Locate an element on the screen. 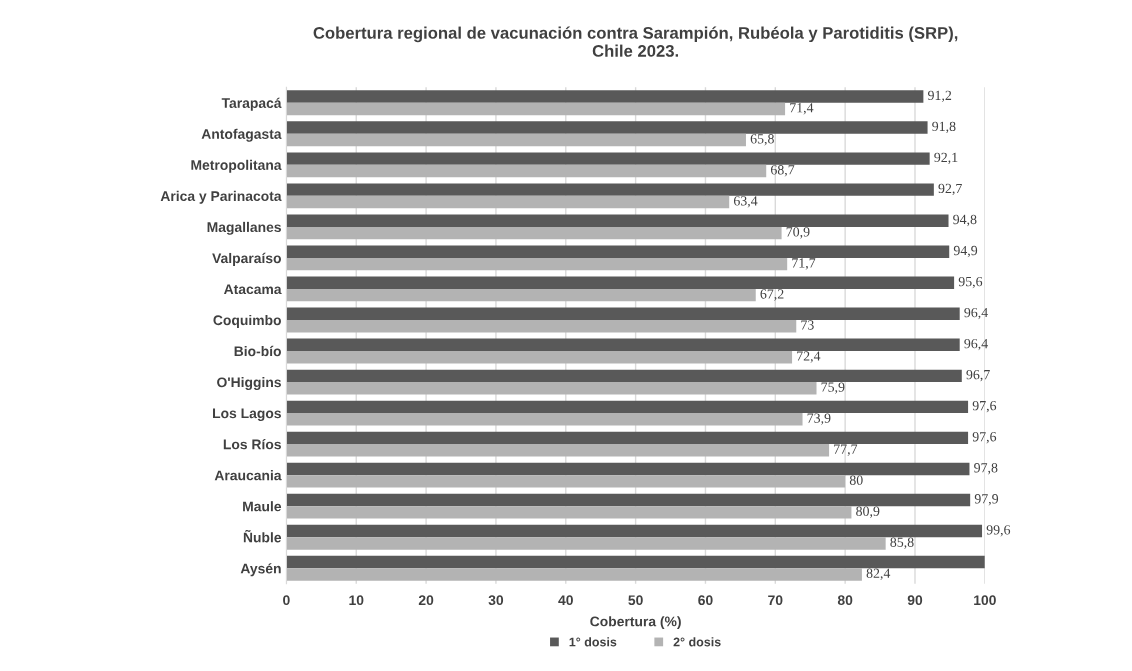  y-tick-label: Bio-bío is located at coordinates (257, 351).